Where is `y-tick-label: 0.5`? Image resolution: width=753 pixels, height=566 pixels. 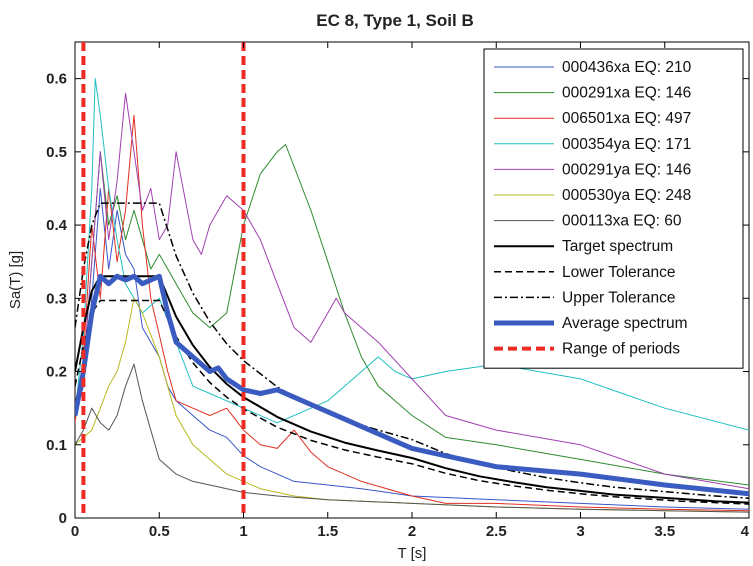
y-tick-label: 0.5 is located at coordinates (56, 152).